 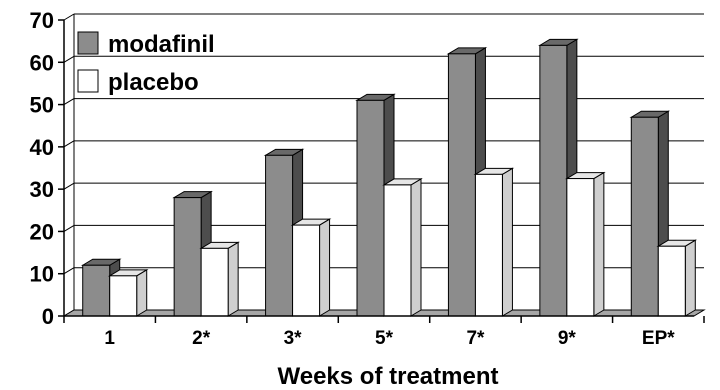 I want to click on legend-item: placebo, so click(x=138, y=82).